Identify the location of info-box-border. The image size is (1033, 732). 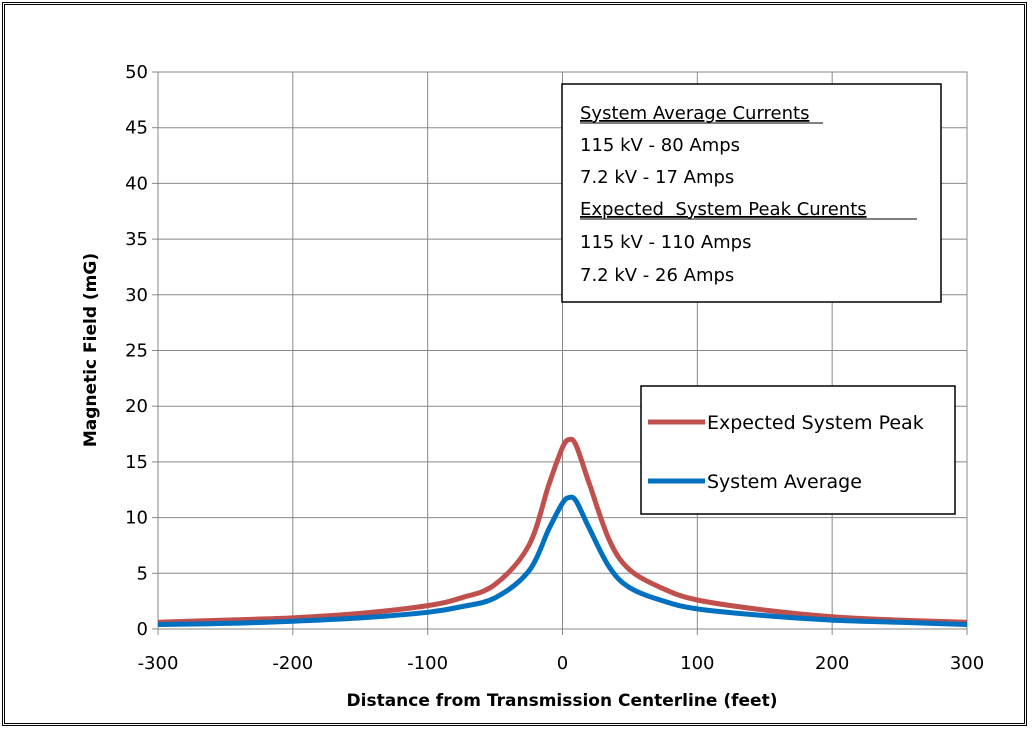
(751, 193).